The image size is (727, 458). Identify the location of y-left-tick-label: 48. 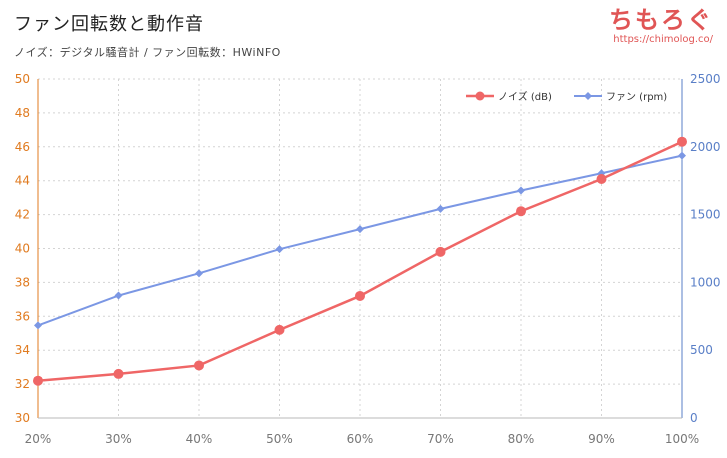
(22, 113).